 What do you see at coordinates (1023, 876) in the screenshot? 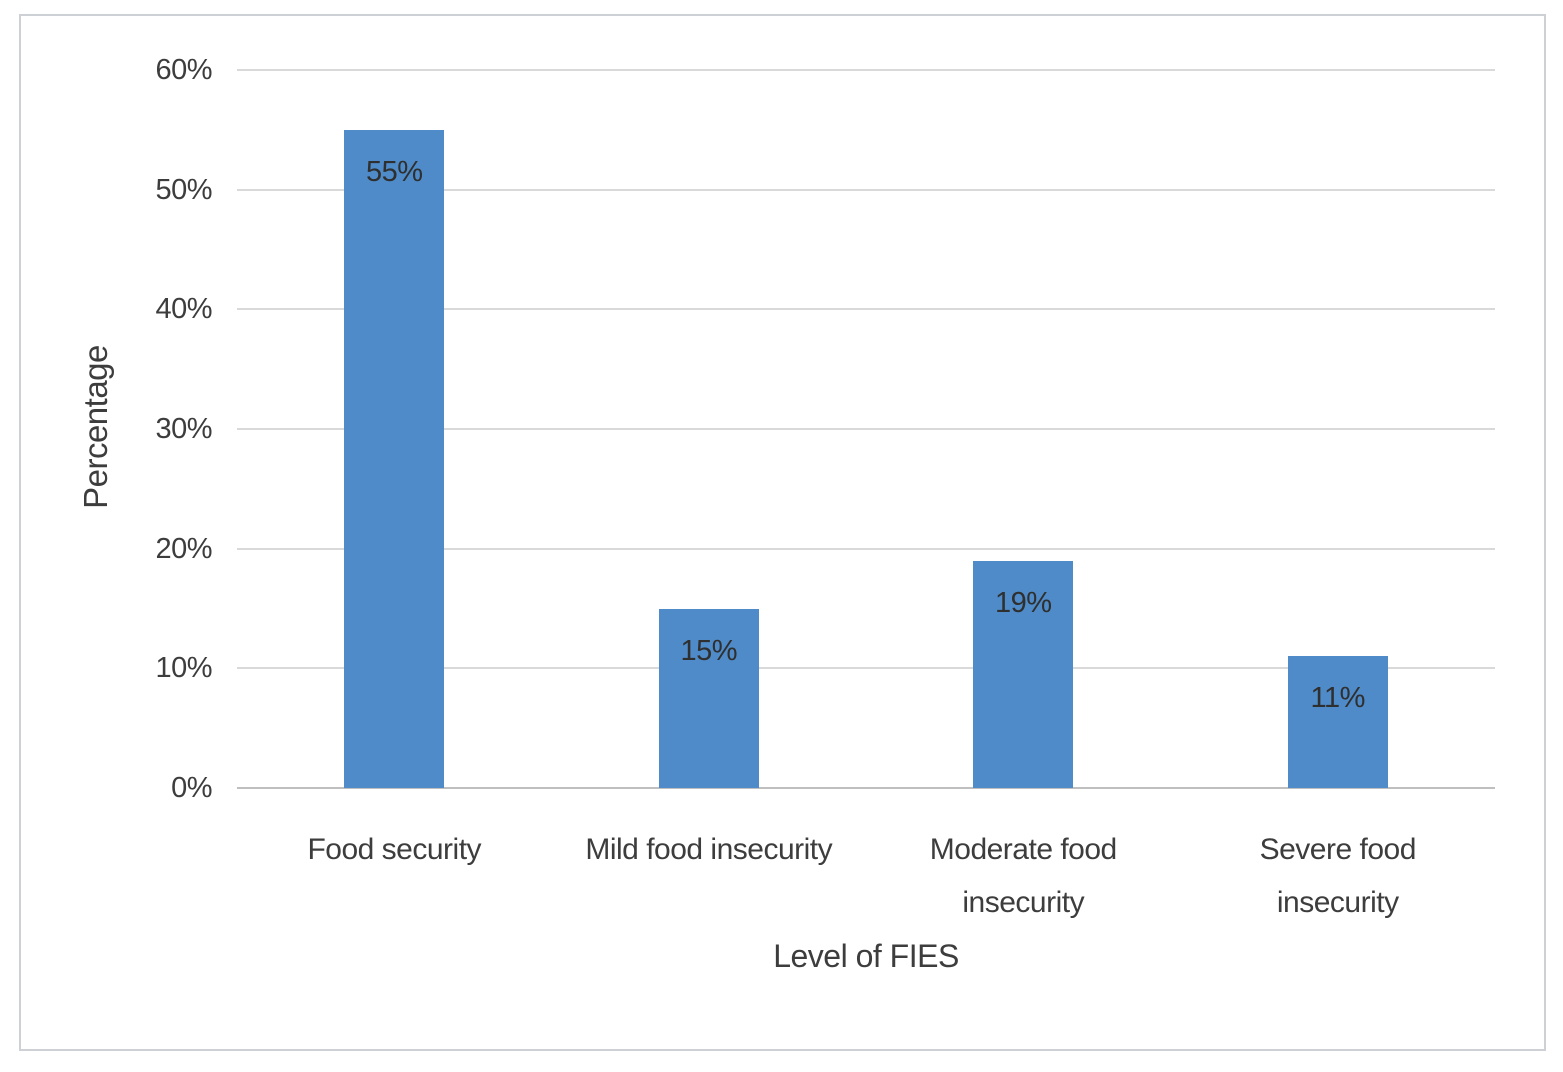
I see `x-category-label: Moderate food insecurity` at bounding box center [1023, 876].